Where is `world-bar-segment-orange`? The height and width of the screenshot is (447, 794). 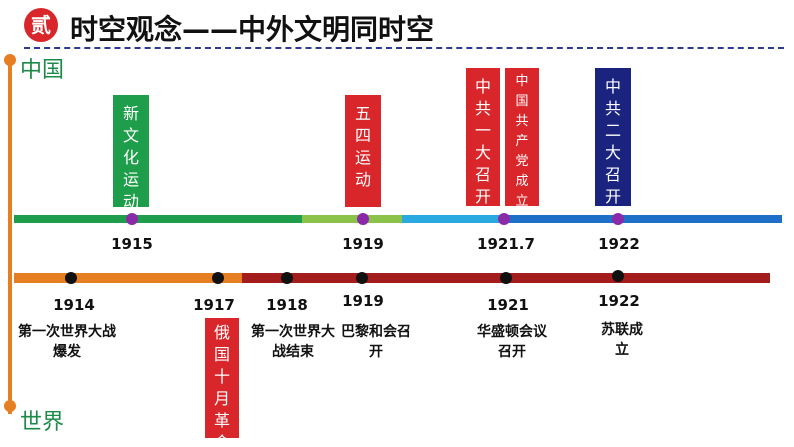 world-bar-segment-orange is located at coordinates (128, 278).